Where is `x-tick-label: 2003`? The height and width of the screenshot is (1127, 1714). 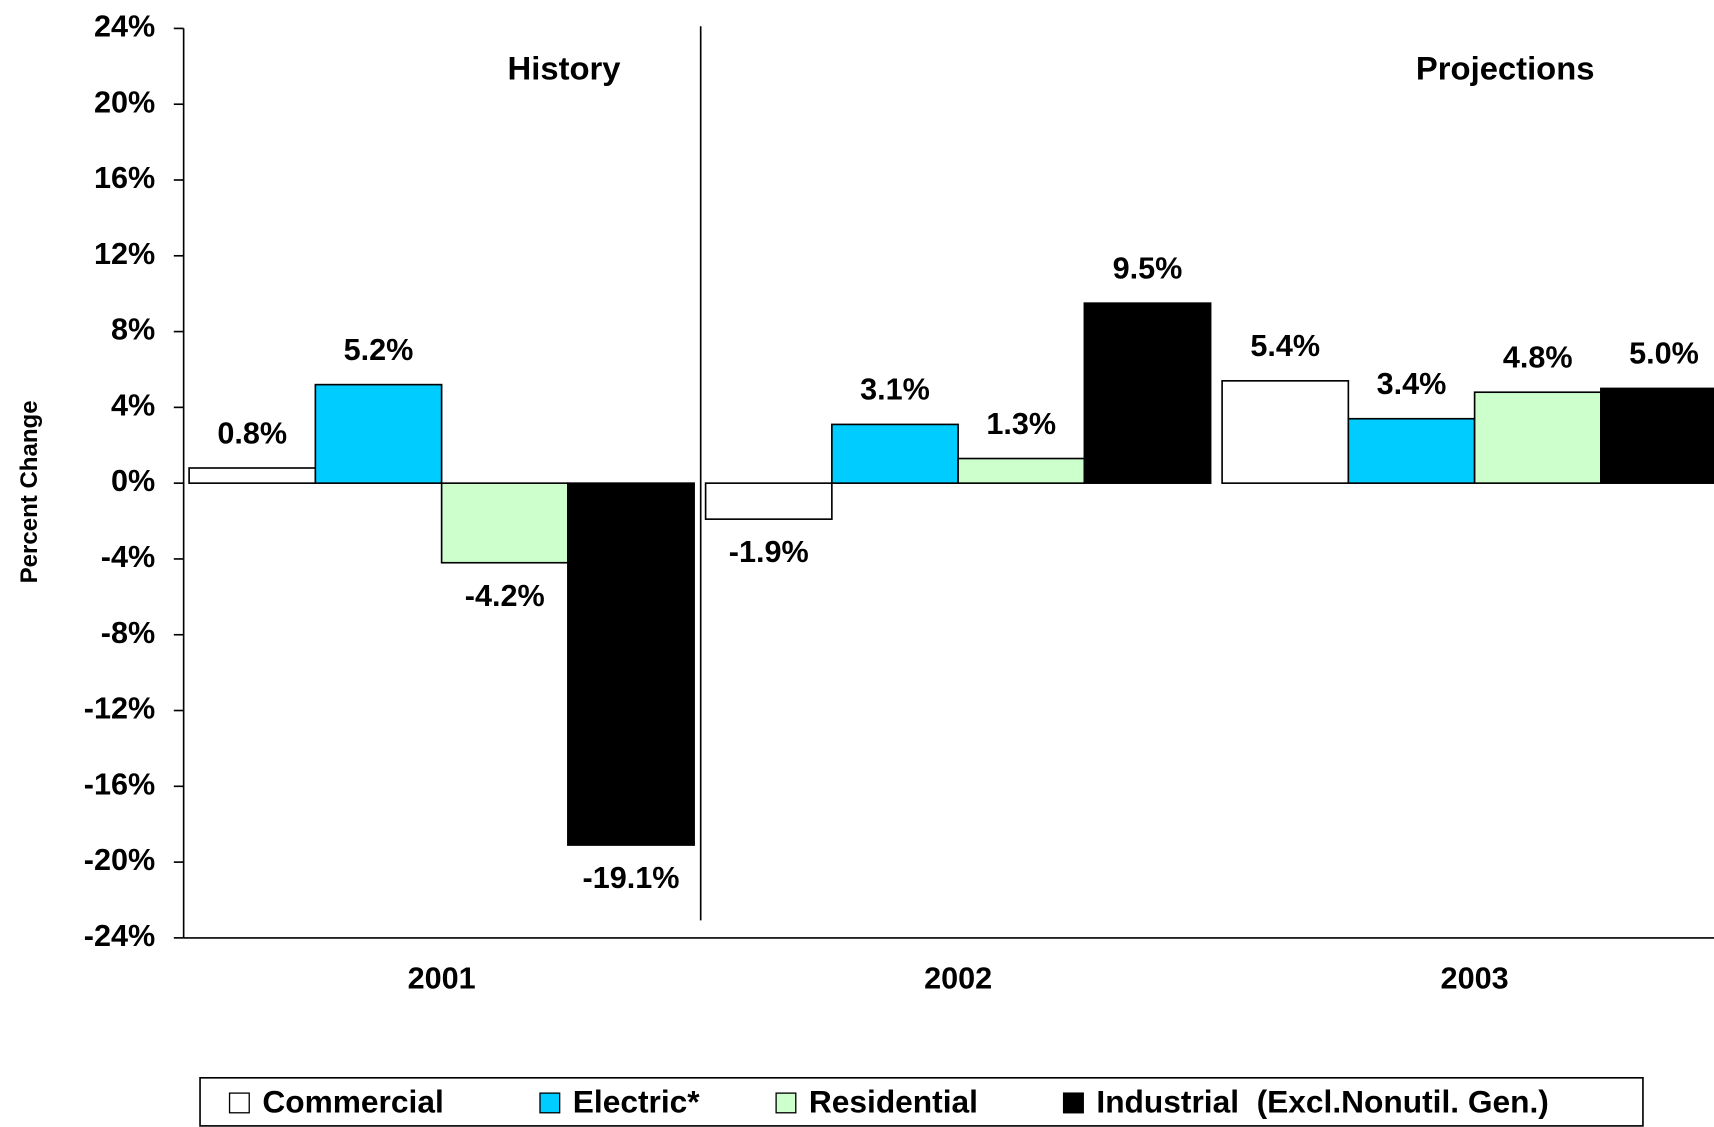
x-tick-label: 2003 is located at coordinates (1475, 979).